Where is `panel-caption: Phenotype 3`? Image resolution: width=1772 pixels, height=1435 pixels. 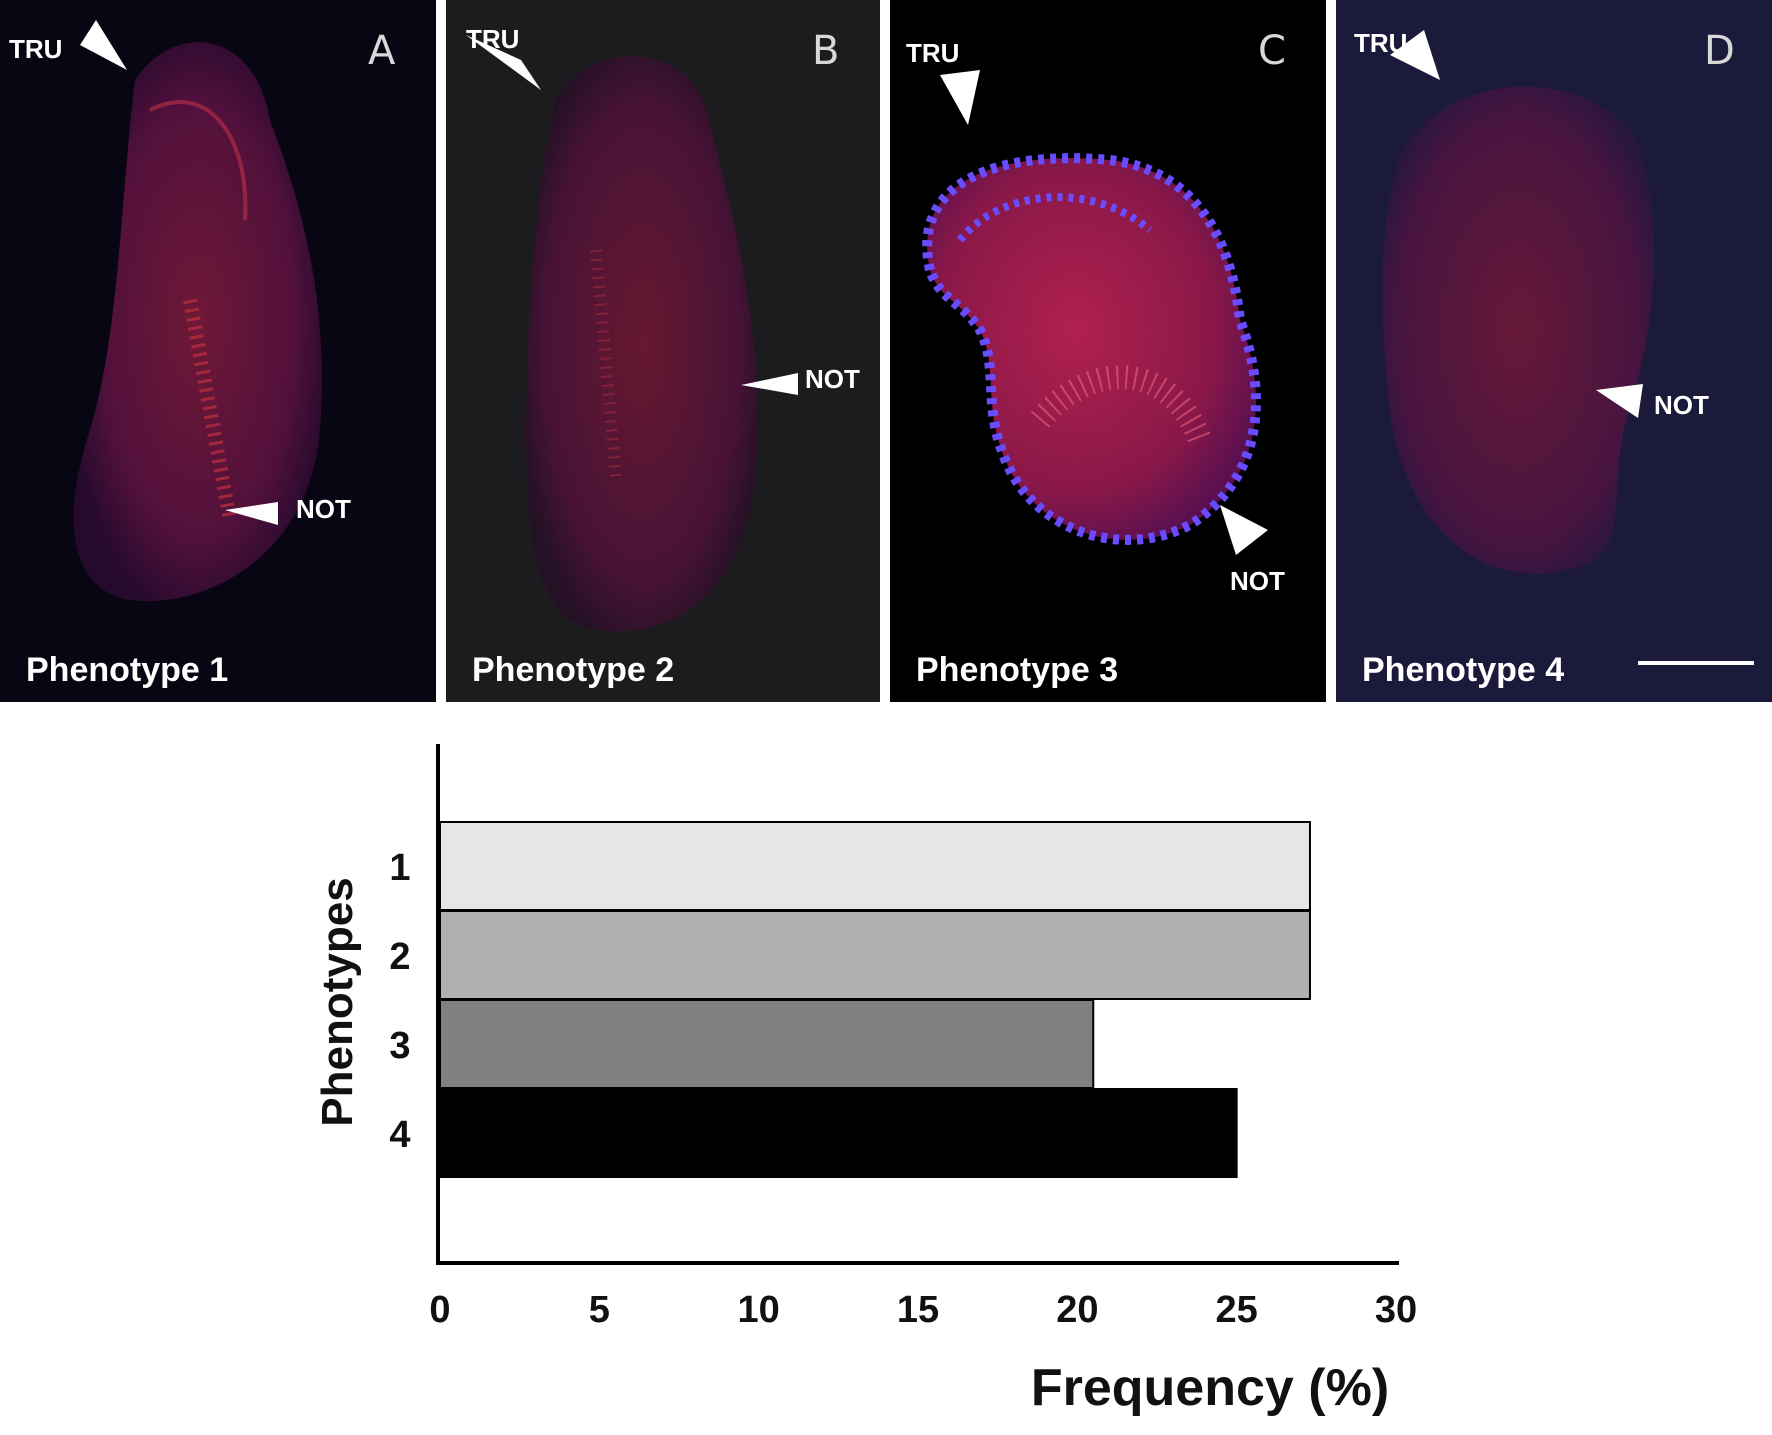 panel-caption: Phenotype 3 is located at coordinates (1017, 670).